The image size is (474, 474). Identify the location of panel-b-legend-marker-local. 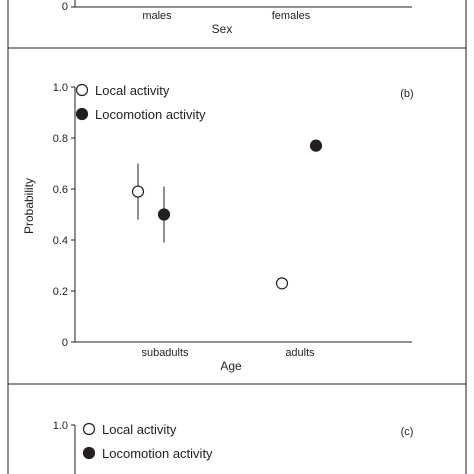
(82, 90).